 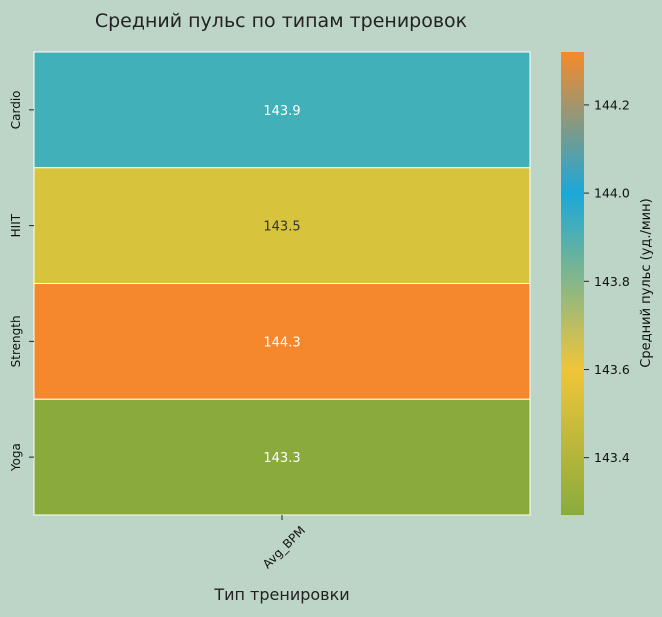 I want to click on cell-value-labels: 143.9 143.5 144.3 143.3, so click(x=281, y=285).